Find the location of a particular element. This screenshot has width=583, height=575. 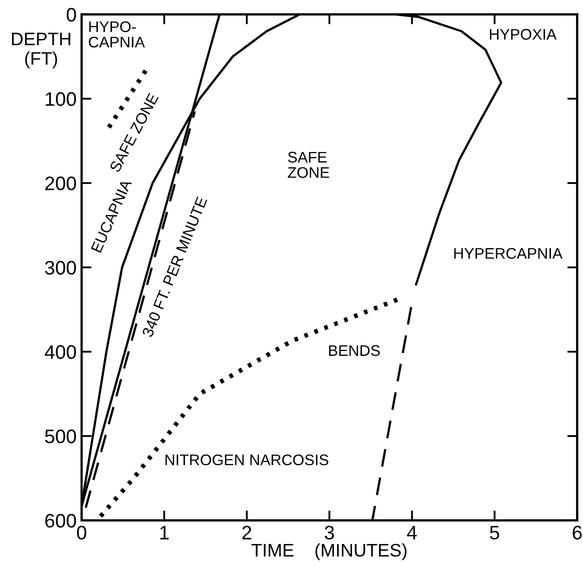

x-tick-label: 2 is located at coordinates (247, 533).